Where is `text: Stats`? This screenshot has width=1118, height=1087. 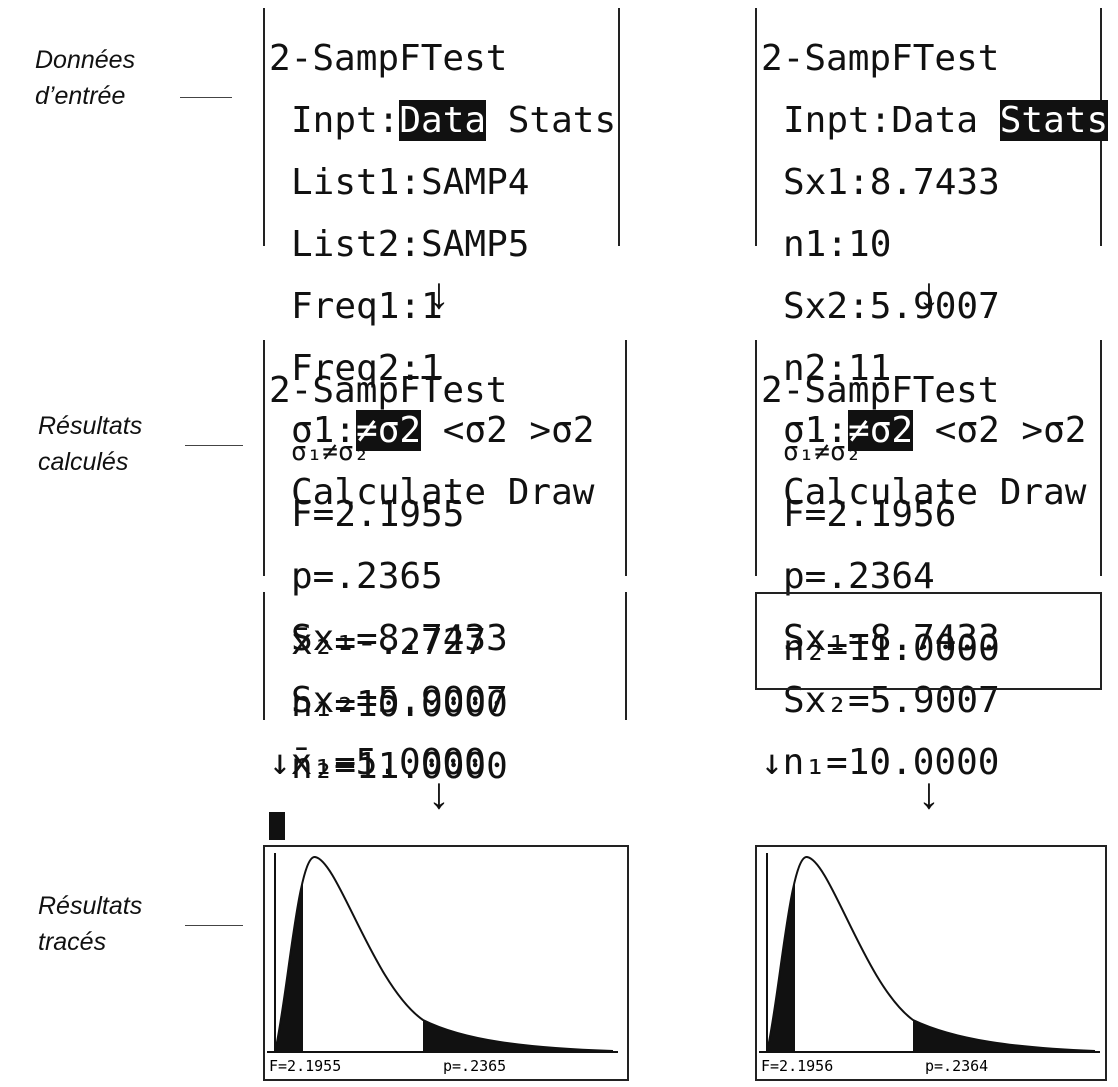 text: Stats is located at coordinates (551, 120).